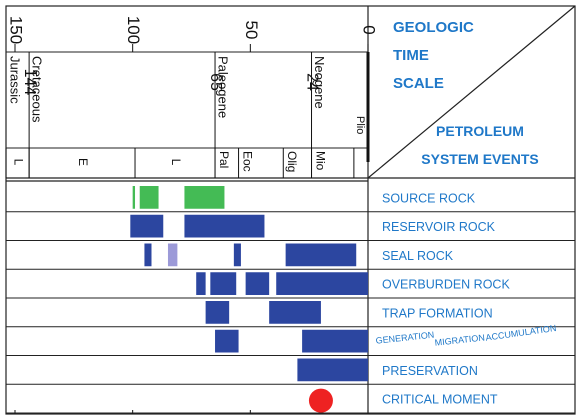 Image resolution: width=581 pixels, height=420 pixels. I want to click on period-label: Cretaceous, so click(37, 89).